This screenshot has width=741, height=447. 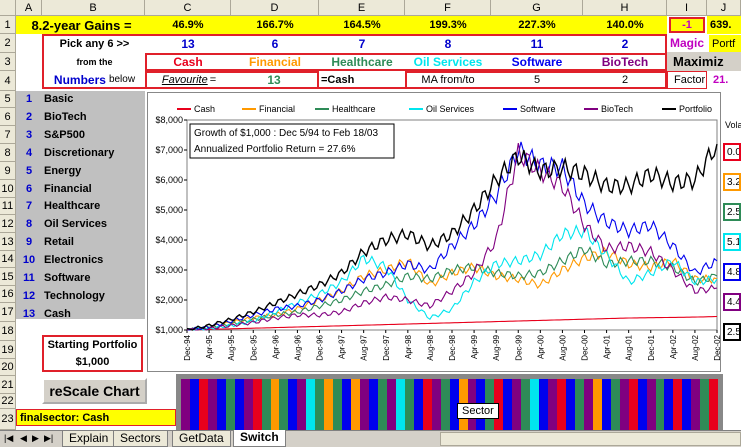 What do you see at coordinates (29, 8) in the screenshot?
I see `col-header-a: A` at bounding box center [29, 8].